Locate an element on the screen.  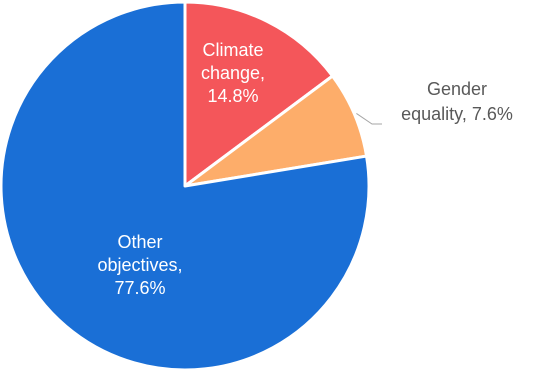
data-label-other-line: 77.6% is located at coordinates (139, 288).